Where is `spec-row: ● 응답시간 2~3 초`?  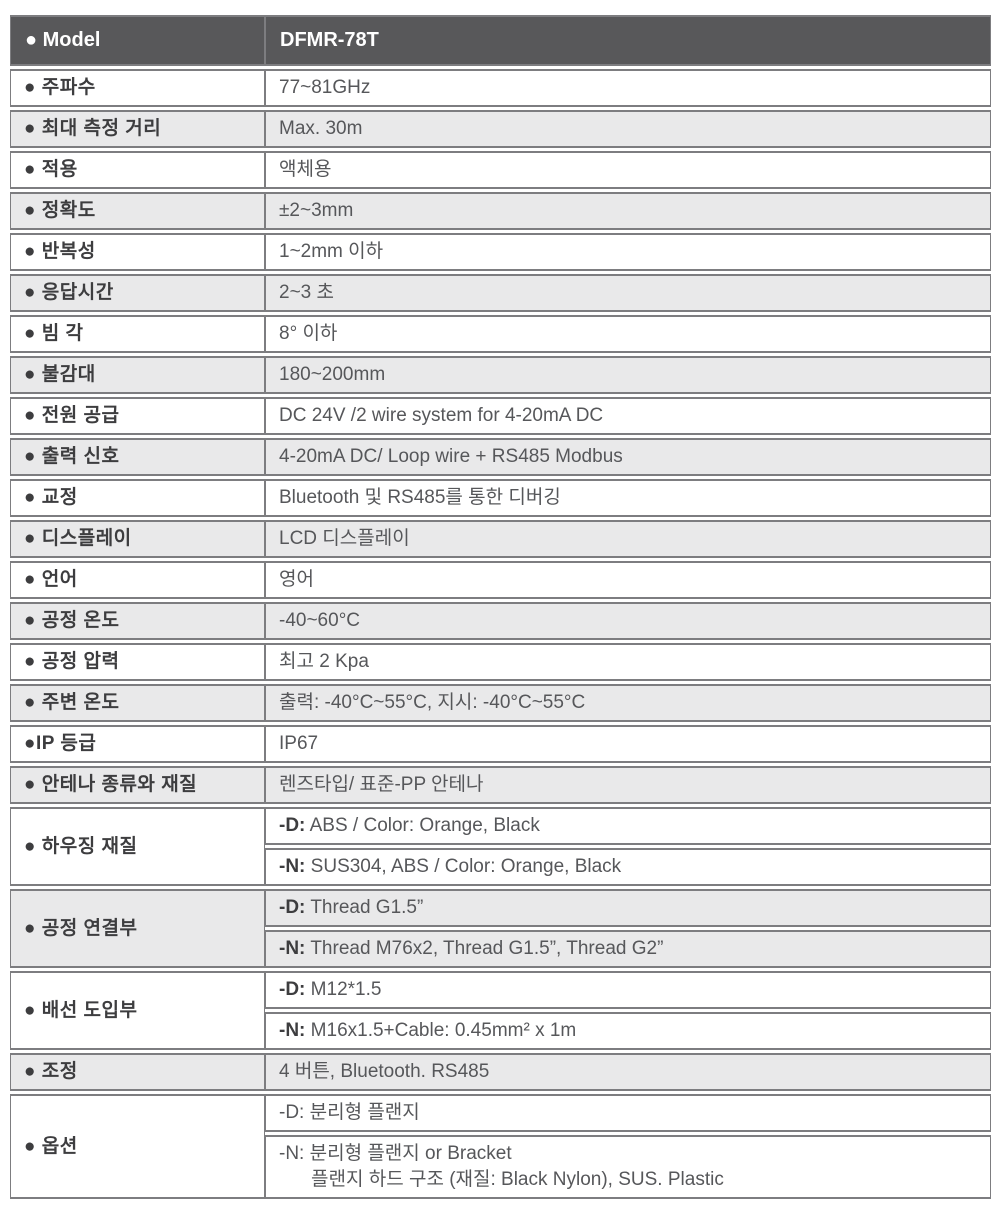
spec-row: ● 응답시간 2~3 초 is located at coordinates (500, 293).